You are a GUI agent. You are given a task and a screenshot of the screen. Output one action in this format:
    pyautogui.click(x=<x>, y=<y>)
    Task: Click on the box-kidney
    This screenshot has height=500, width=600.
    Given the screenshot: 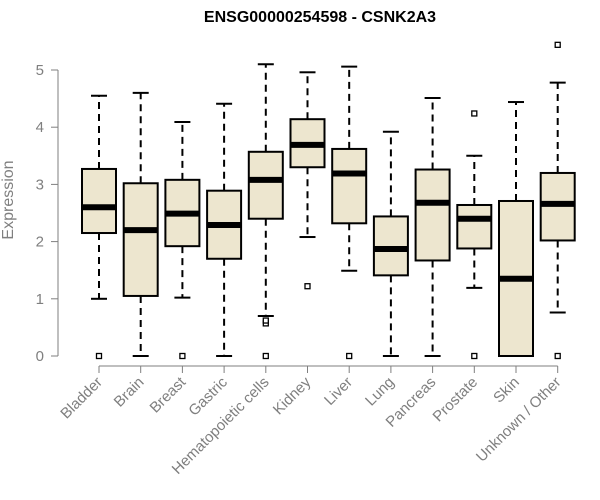 What is the action you would take?
    pyautogui.click(x=307, y=180)
    